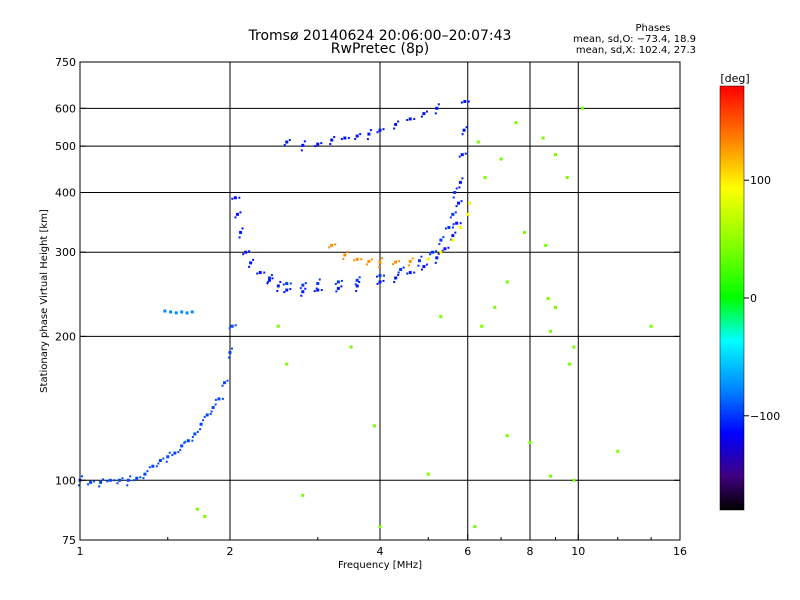 This screenshot has height=600, width=800. Describe the element at coordinates (230, 551) in the screenshot. I see `x-tick-label: 2` at that location.